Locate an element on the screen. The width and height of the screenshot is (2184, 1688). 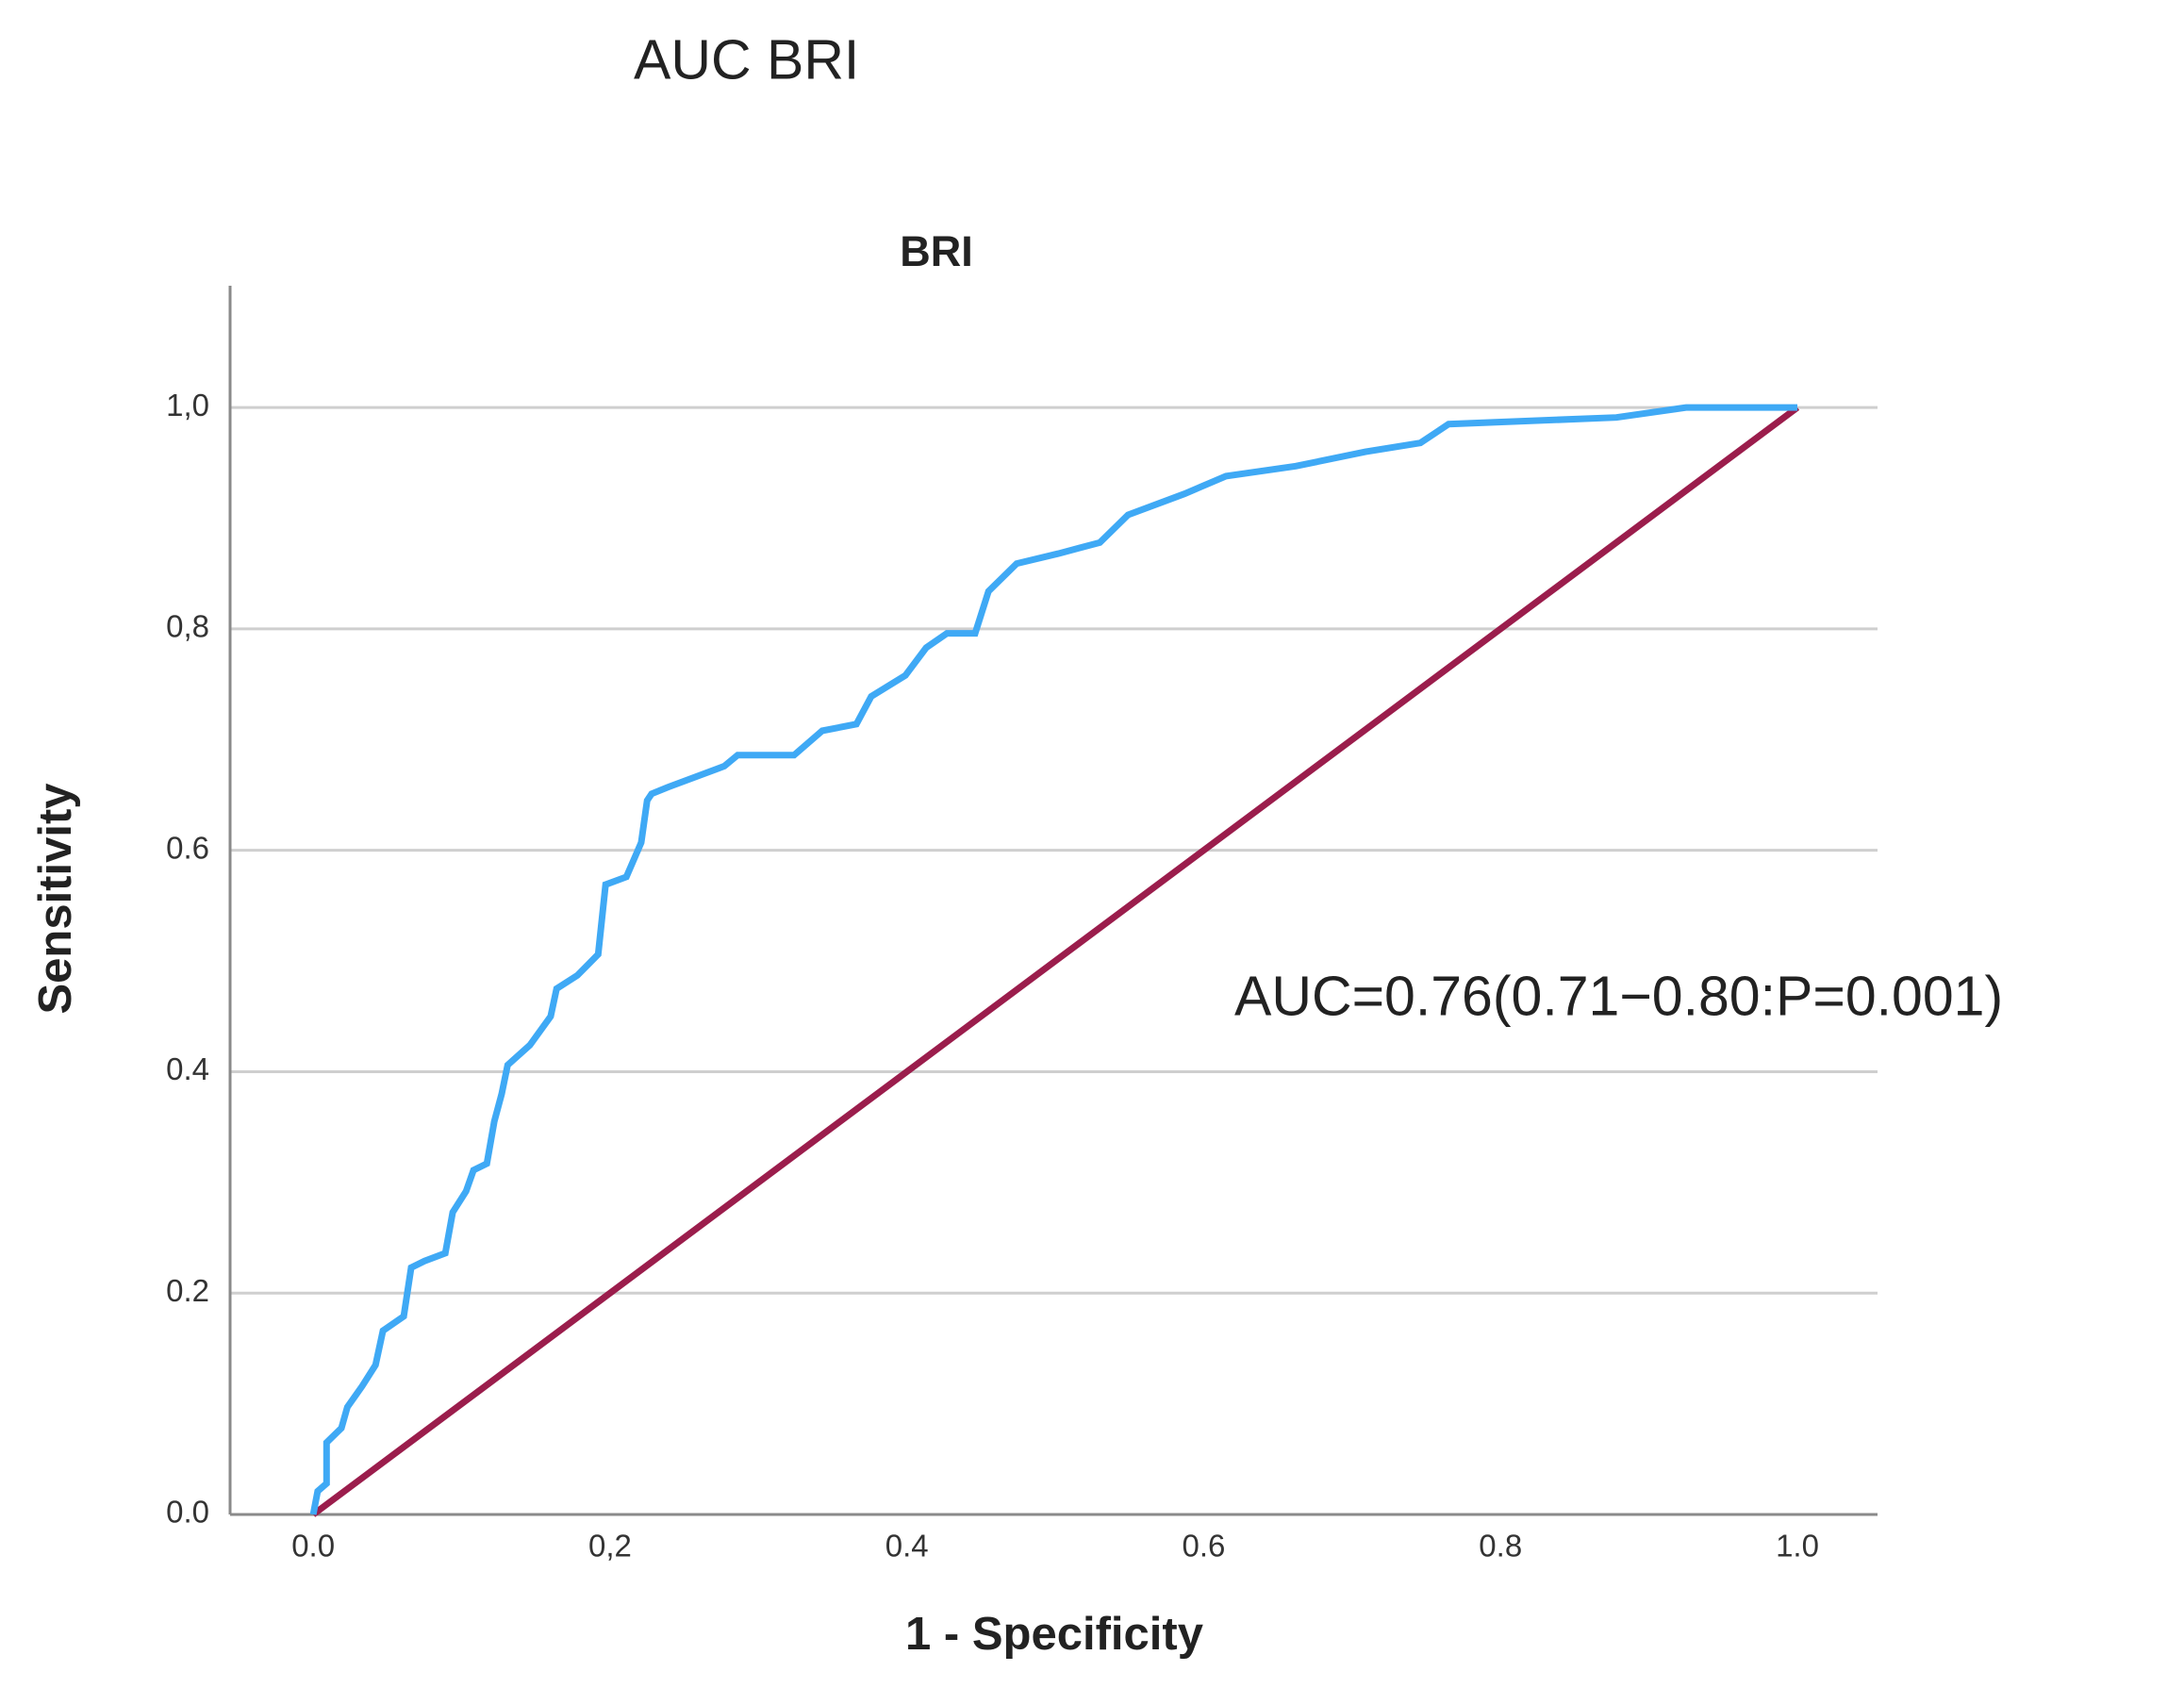
y-tick-label: 0.2 is located at coordinates (187, 1290).